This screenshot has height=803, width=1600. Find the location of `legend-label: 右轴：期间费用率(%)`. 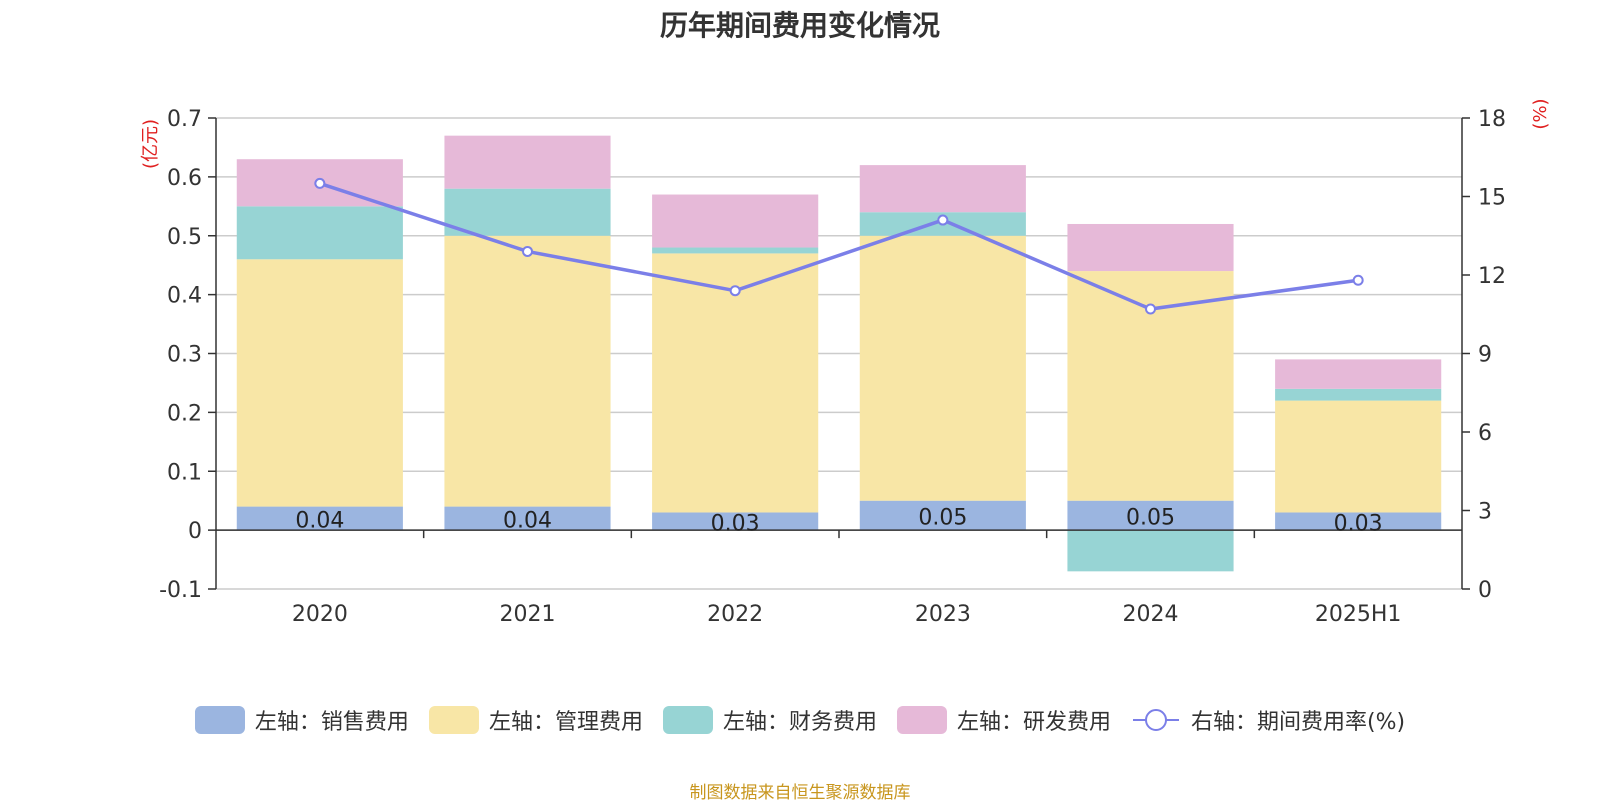

legend-label: 右轴：期间费用率(%) is located at coordinates (1298, 722).